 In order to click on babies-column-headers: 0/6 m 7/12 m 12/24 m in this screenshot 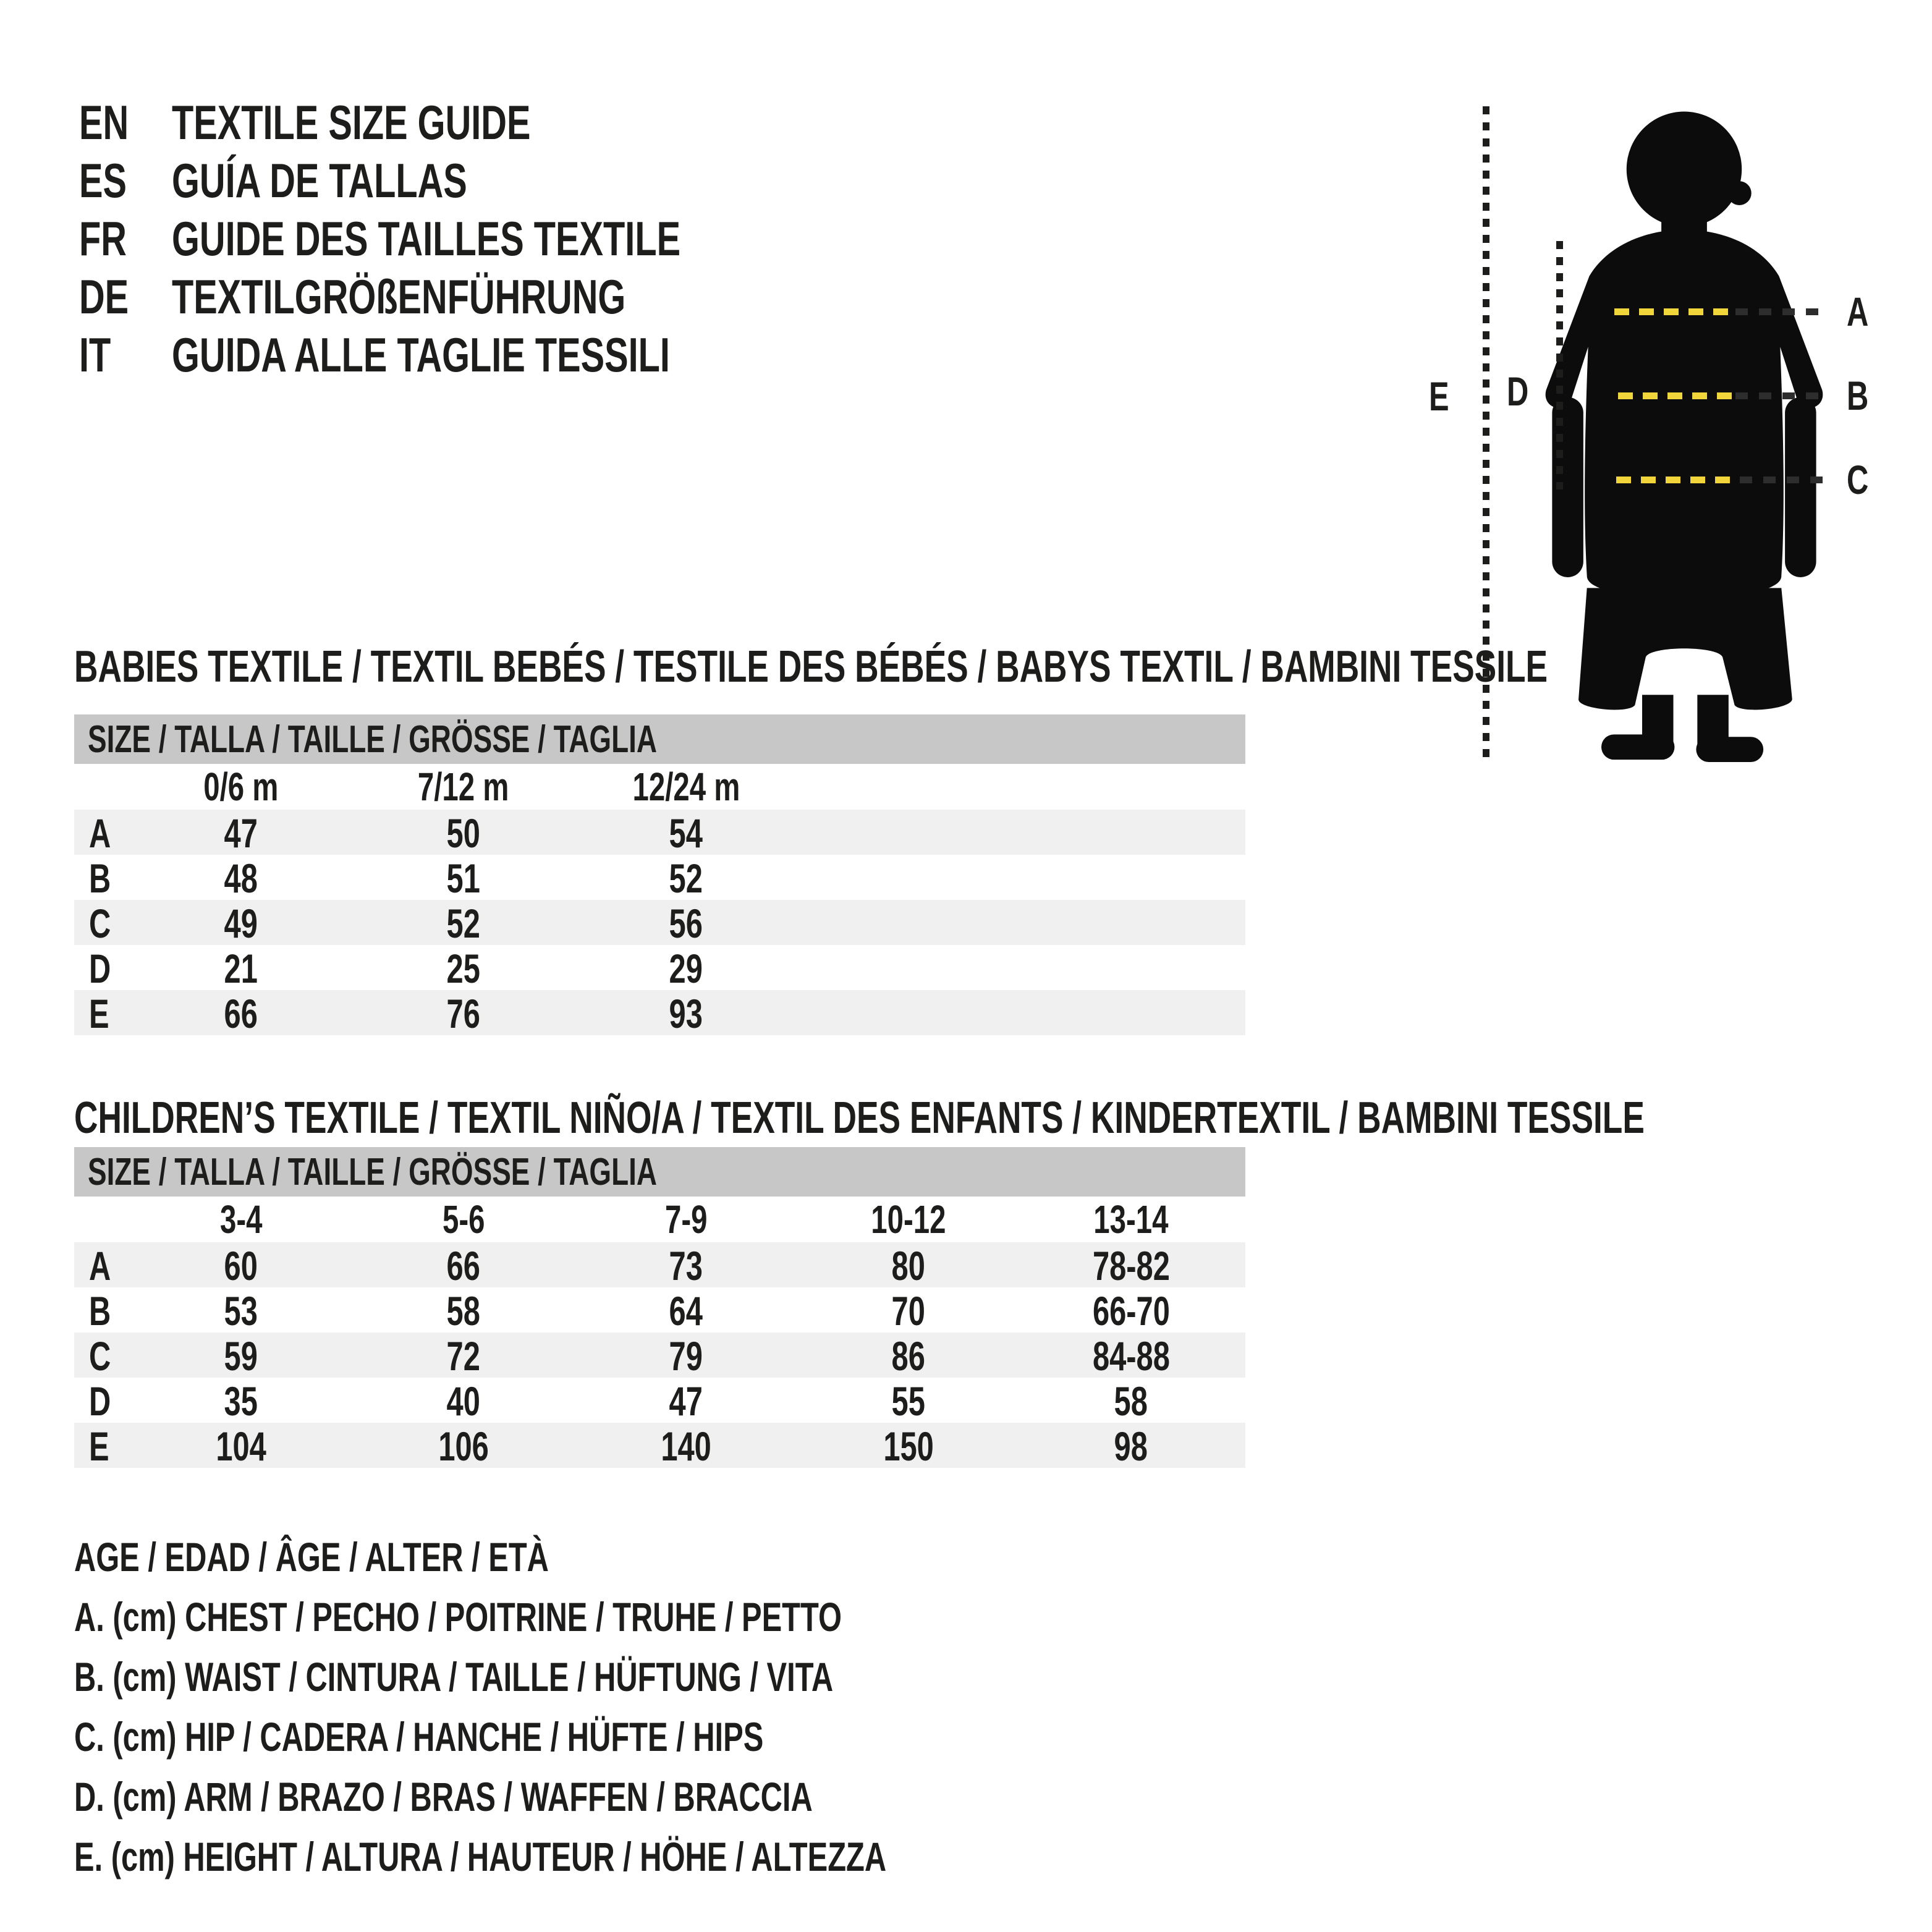, I will do `click(659, 787)`.